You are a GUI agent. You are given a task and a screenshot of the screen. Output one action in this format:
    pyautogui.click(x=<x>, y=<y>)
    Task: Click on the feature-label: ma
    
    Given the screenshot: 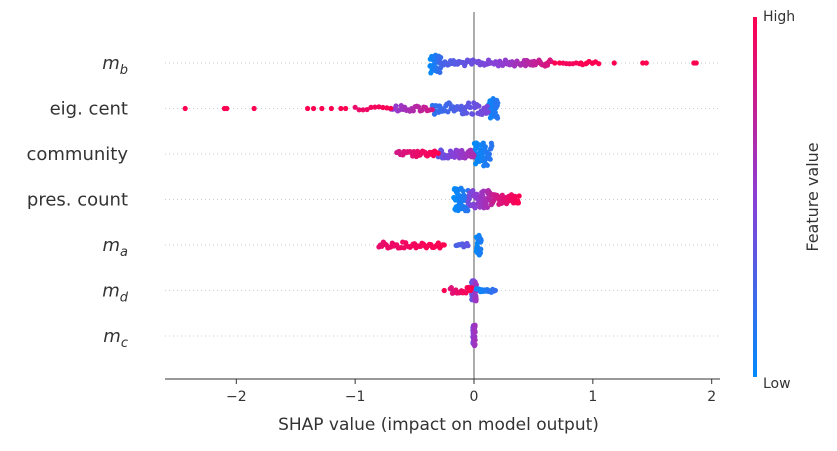 What is the action you would take?
    pyautogui.click(x=115, y=247)
    